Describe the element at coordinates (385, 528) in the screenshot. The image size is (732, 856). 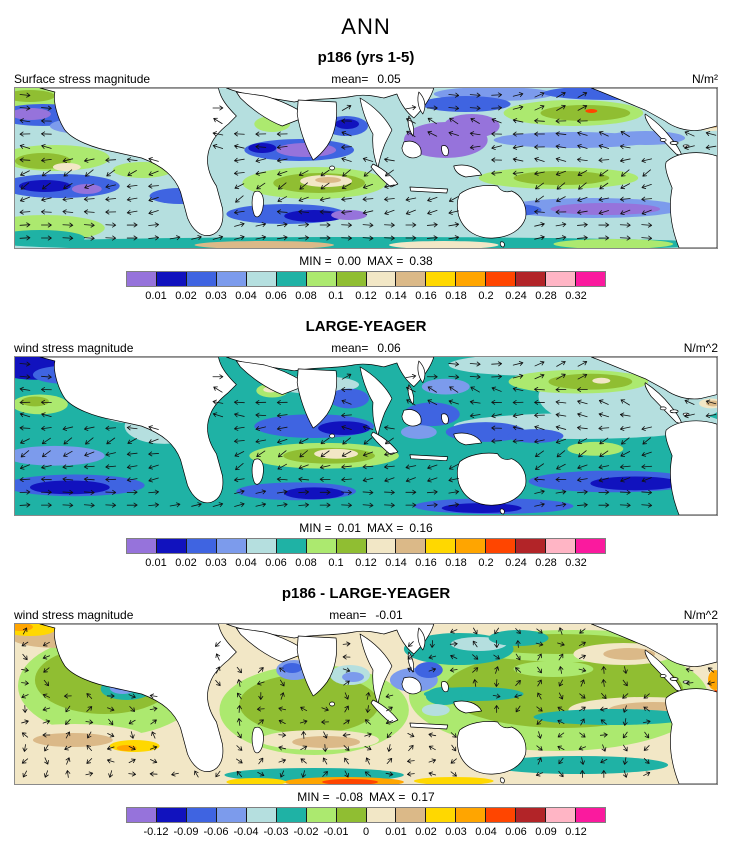
I see `panel2-max-label: MAX =` at that location.